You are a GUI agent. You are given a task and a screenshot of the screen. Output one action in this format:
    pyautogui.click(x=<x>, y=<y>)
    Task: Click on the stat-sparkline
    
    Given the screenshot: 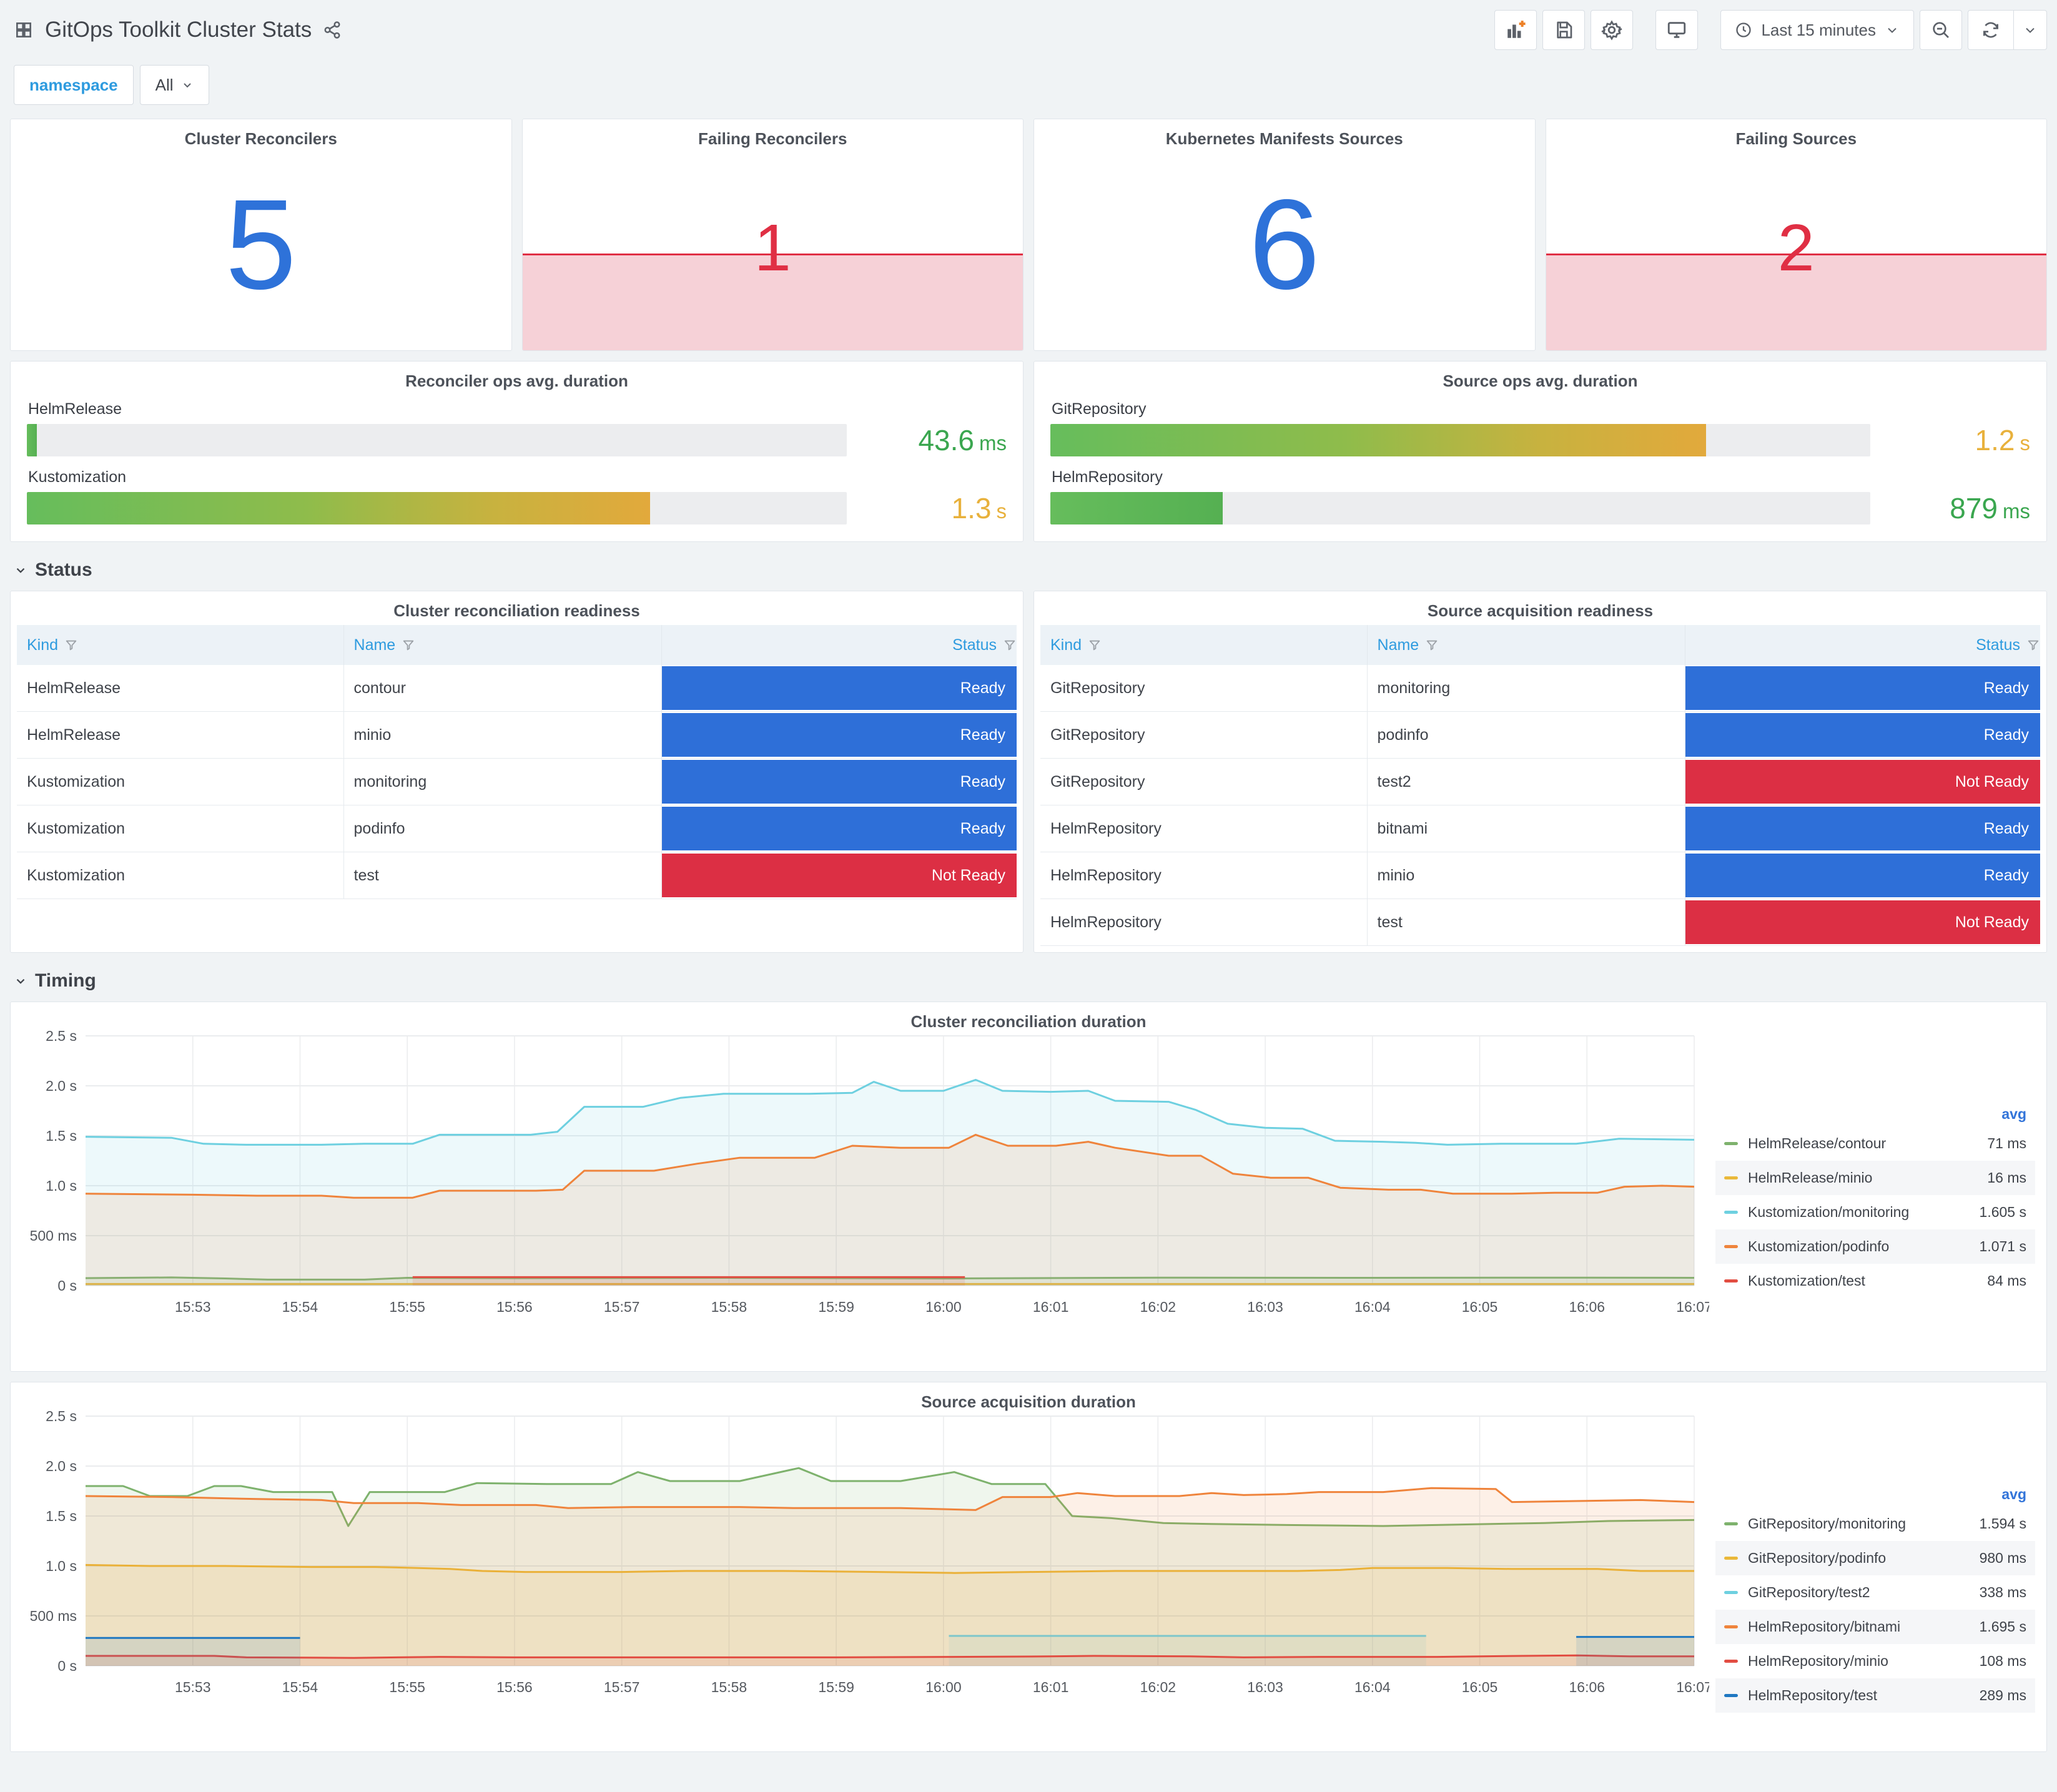 What is the action you would take?
    pyautogui.click(x=1796, y=302)
    